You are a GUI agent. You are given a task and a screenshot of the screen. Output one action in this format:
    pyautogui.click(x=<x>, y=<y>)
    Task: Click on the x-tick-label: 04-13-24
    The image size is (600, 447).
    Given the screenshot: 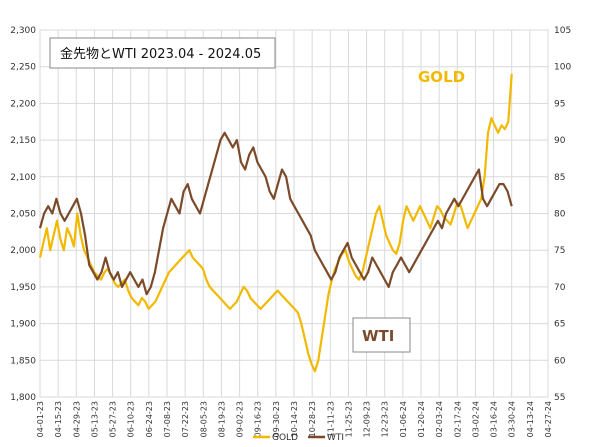 What is the action you would take?
    pyautogui.click(x=530, y=419)
    